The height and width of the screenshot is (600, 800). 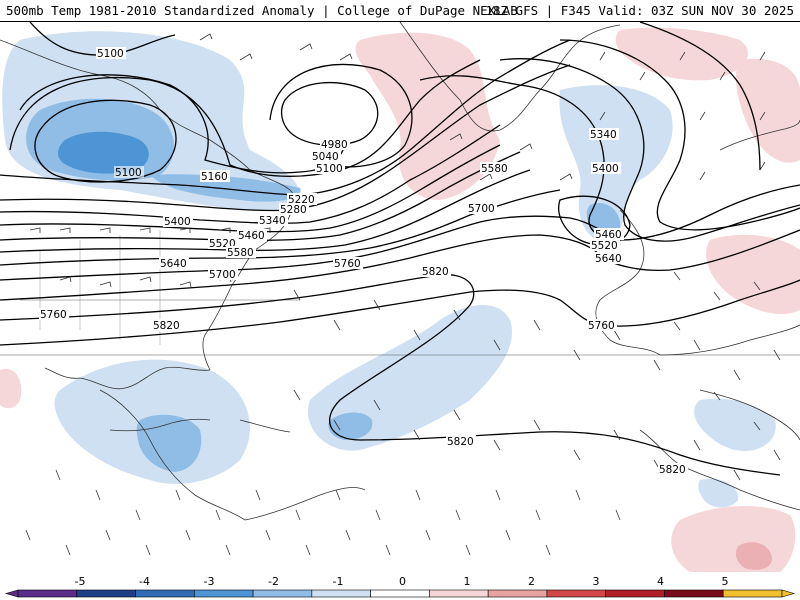 What do you see at coordinates (293, 210) in the screenshot?
I see `contour-label: 5280` at bounding box center [293, 210].